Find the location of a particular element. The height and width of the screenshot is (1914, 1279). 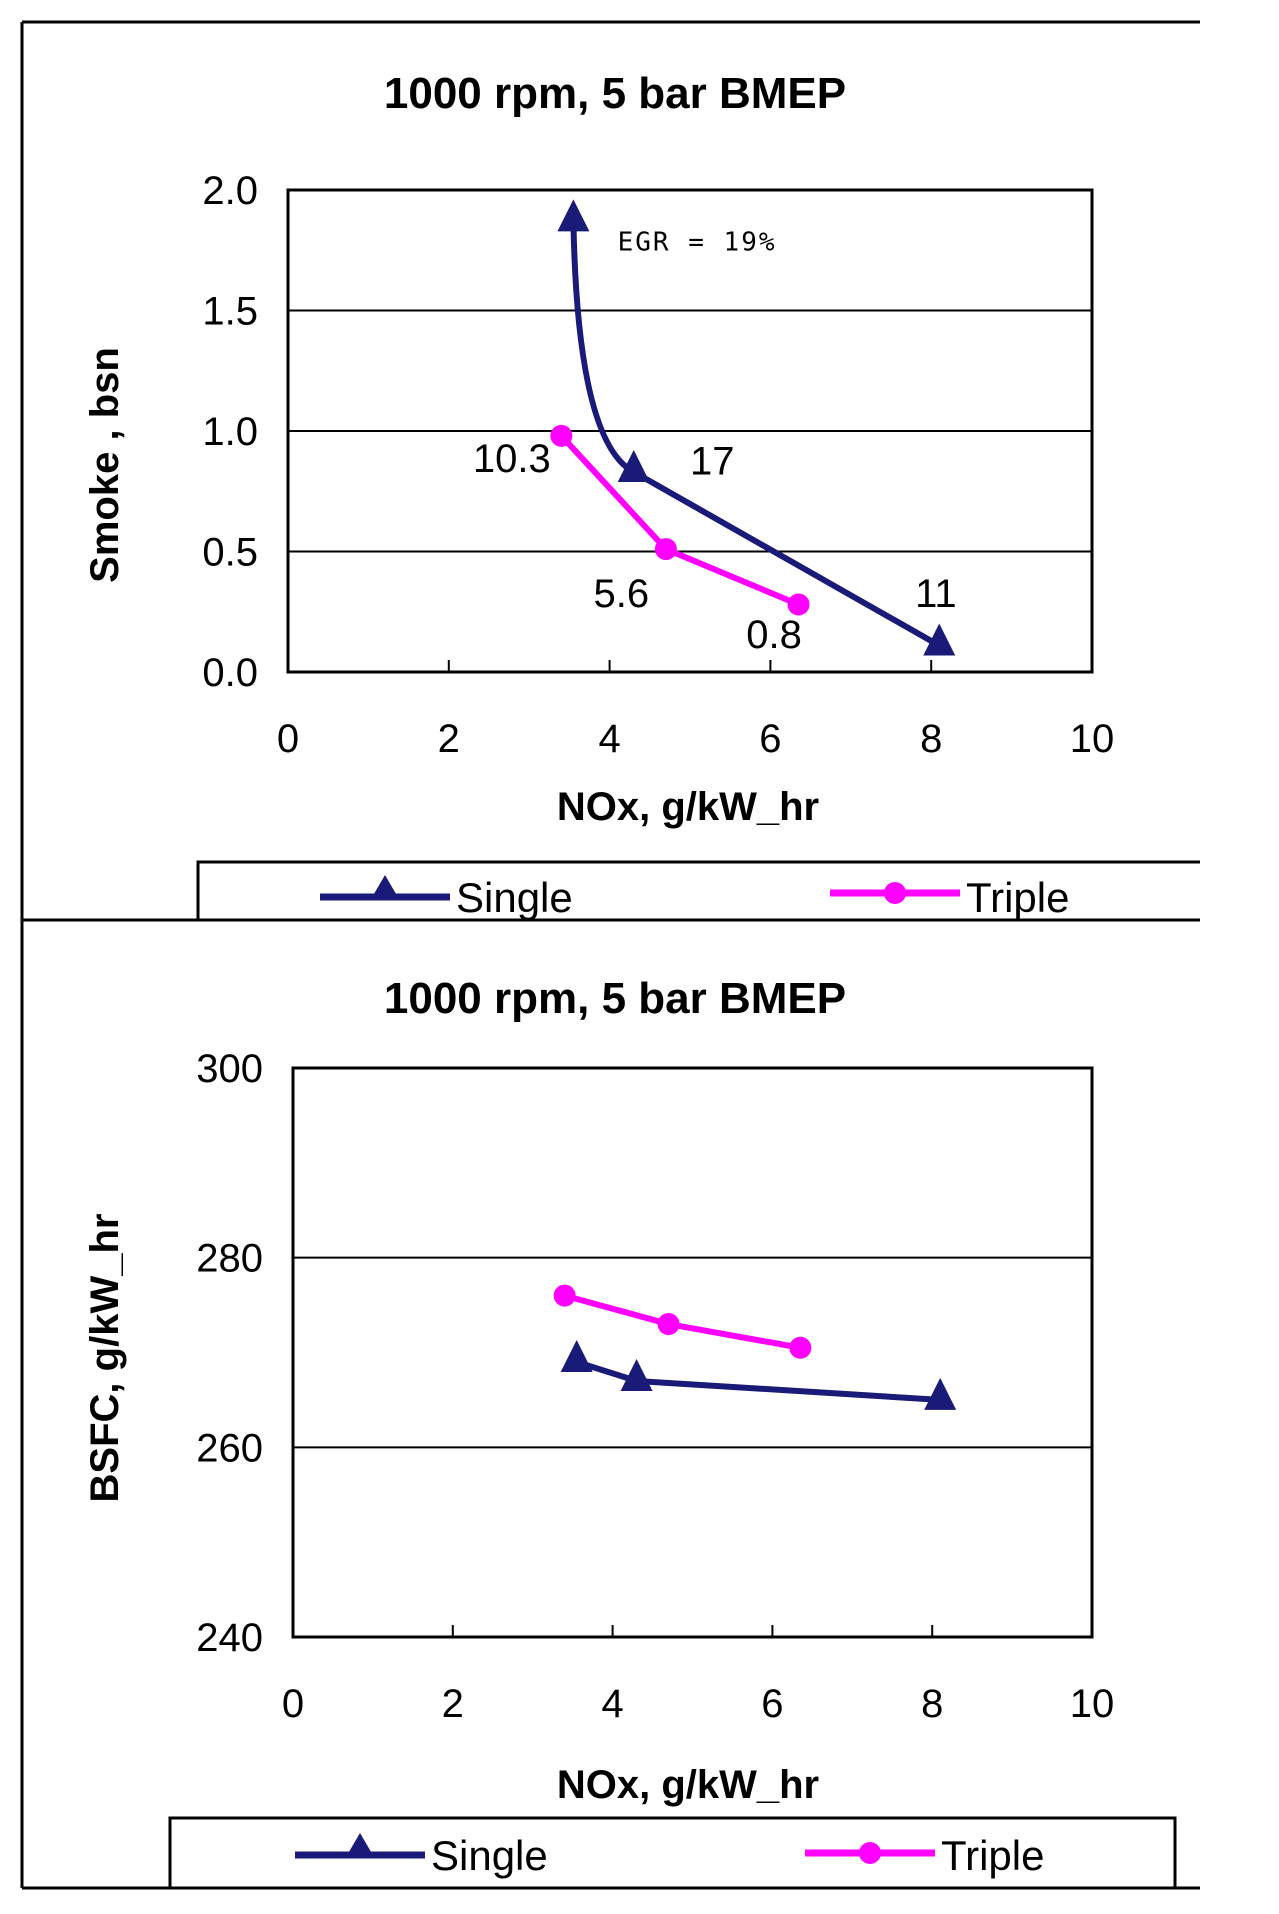

series-line-triple is located at coordinates (682, 1321).